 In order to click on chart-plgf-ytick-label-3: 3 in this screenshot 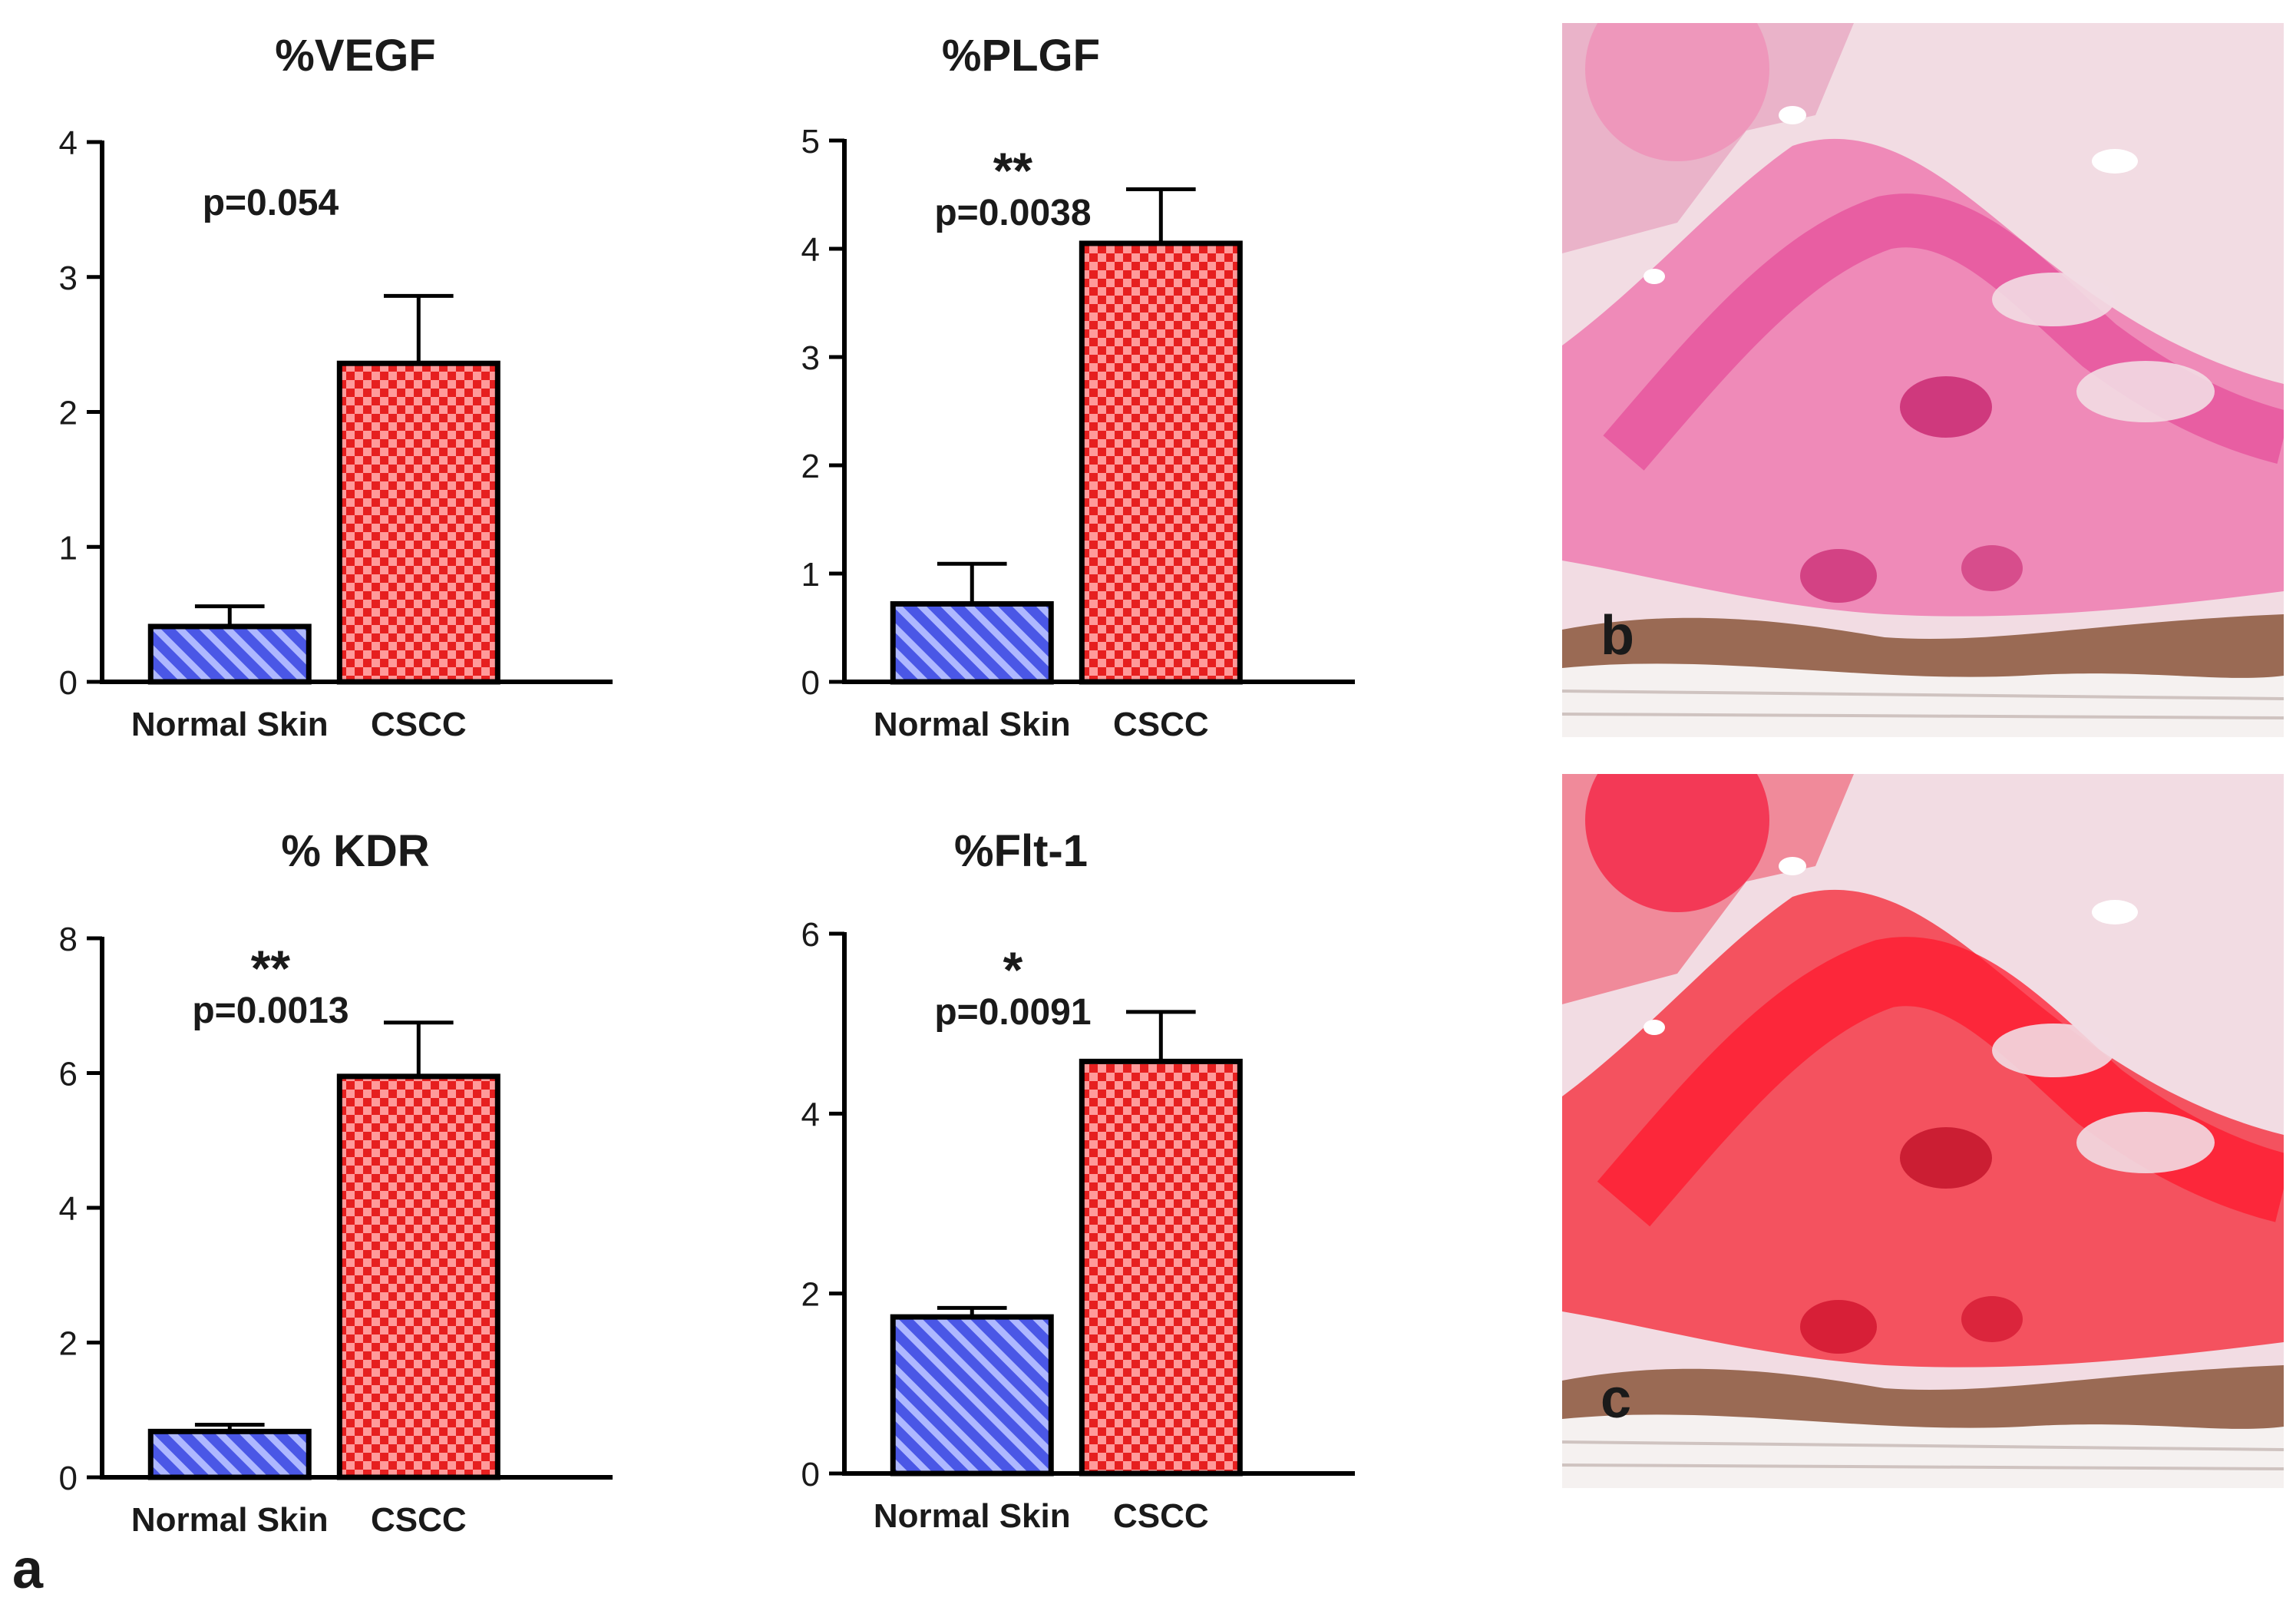, I will do `click(810, 358)`.